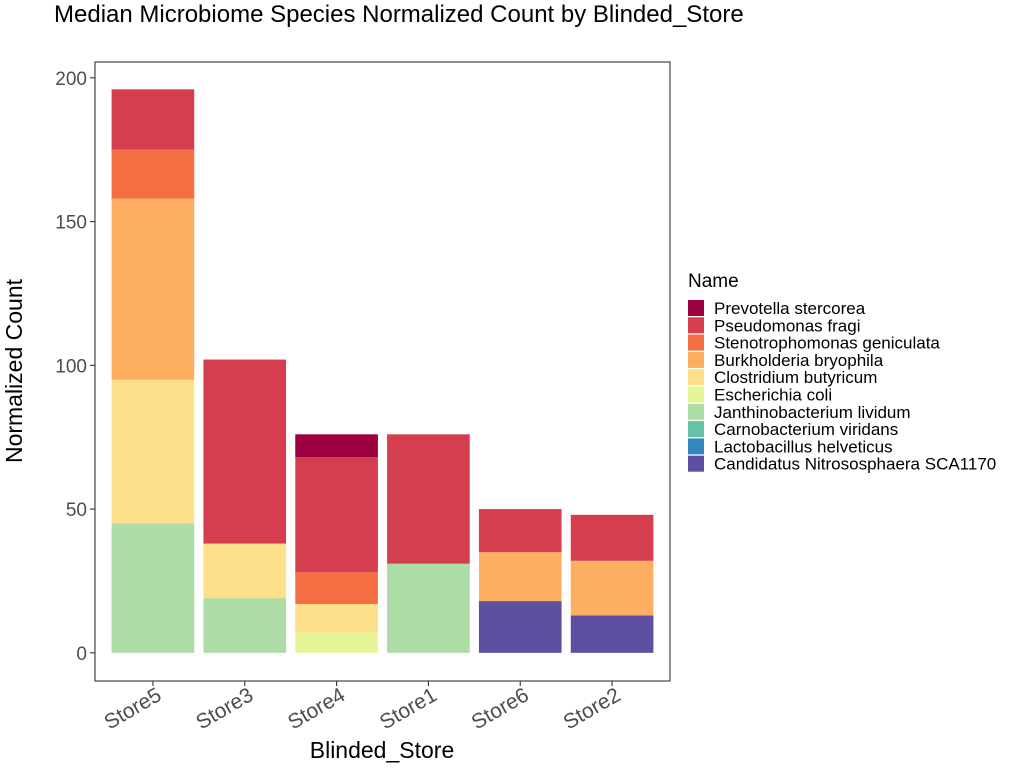  Describe the element at coordinates (806, 429) in the screenshot. I see `legend-label: Carnobacterium viridans` at that location.